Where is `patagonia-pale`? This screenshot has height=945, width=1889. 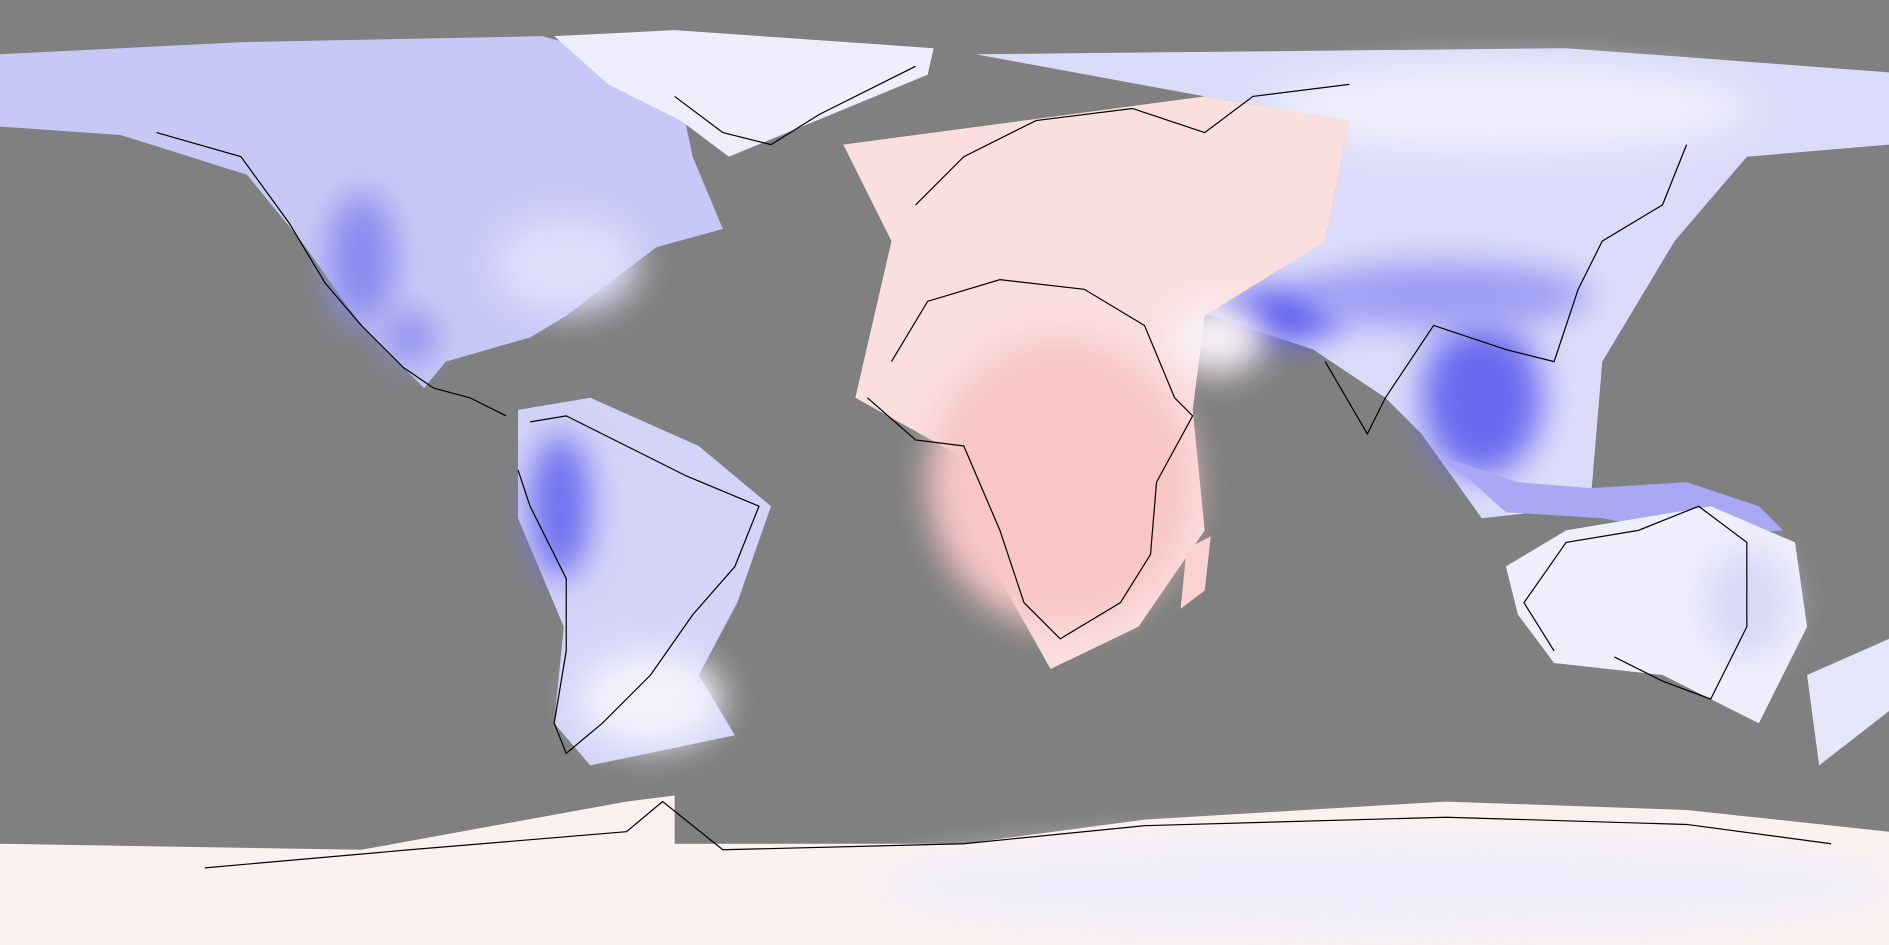 patagonia-pale is located at coordinates (650, 699).